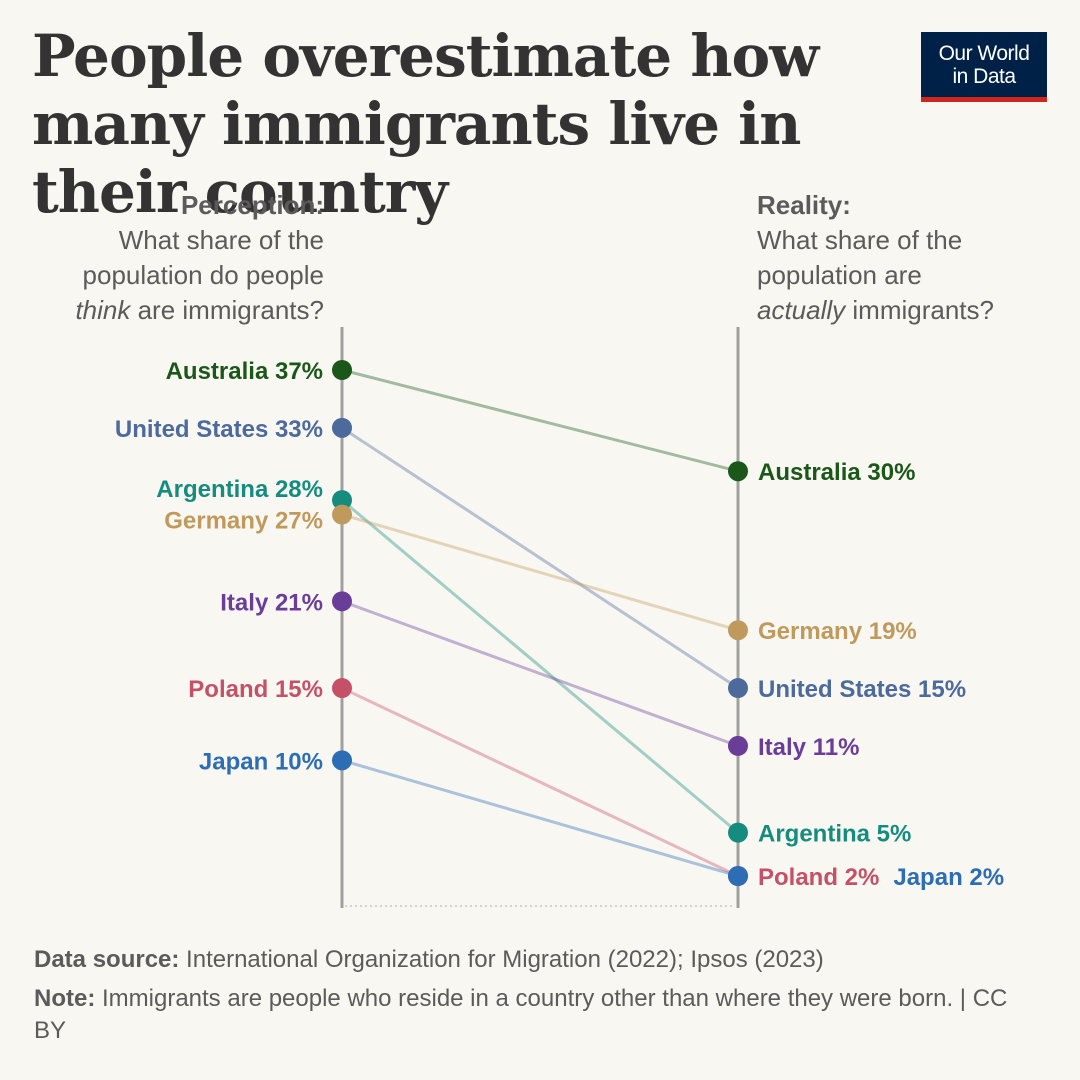 The width and height of the screenshot is (1080, 1080). Describe the element at coordinates (255, 689) in the screenshot. I see `label-perception-poland: Poland 15%` at that location.